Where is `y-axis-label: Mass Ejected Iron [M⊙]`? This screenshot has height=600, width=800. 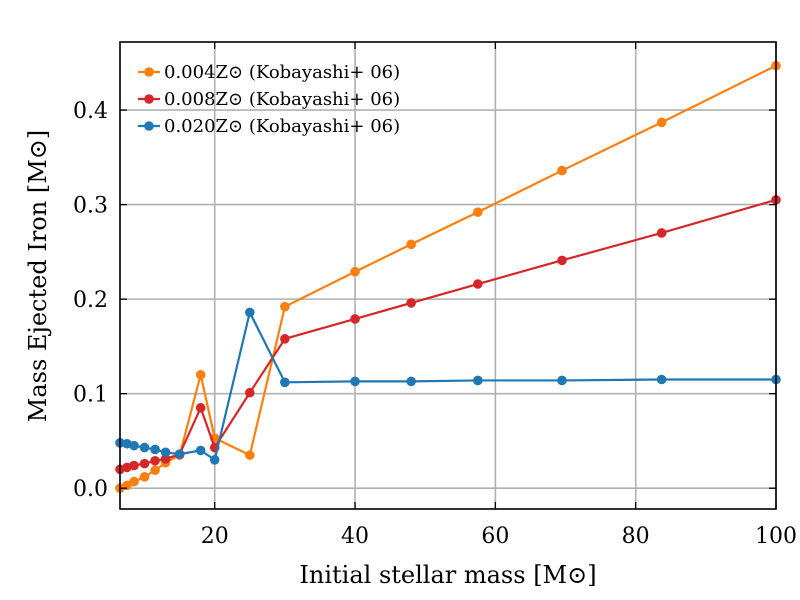 y-axis-label: Mass Ejected Iron [M⊙] is located at coordinates (38, 276).